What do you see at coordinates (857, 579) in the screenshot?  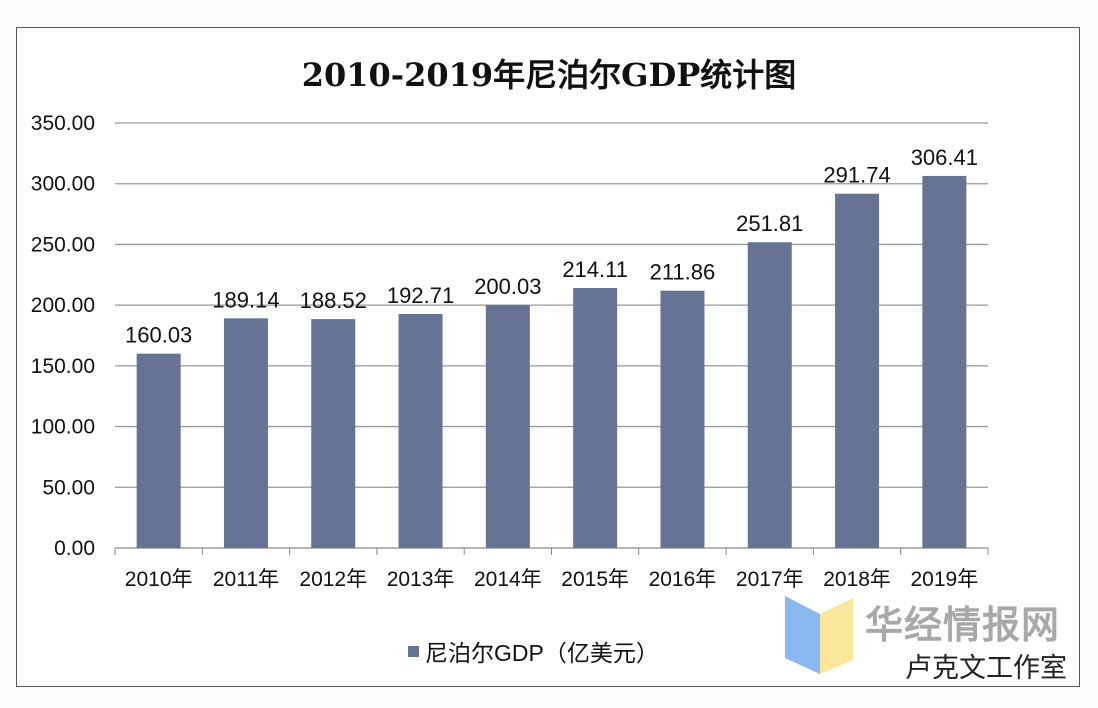 I see `x-tick-label: 2018年` at bounding box center [857, 579].